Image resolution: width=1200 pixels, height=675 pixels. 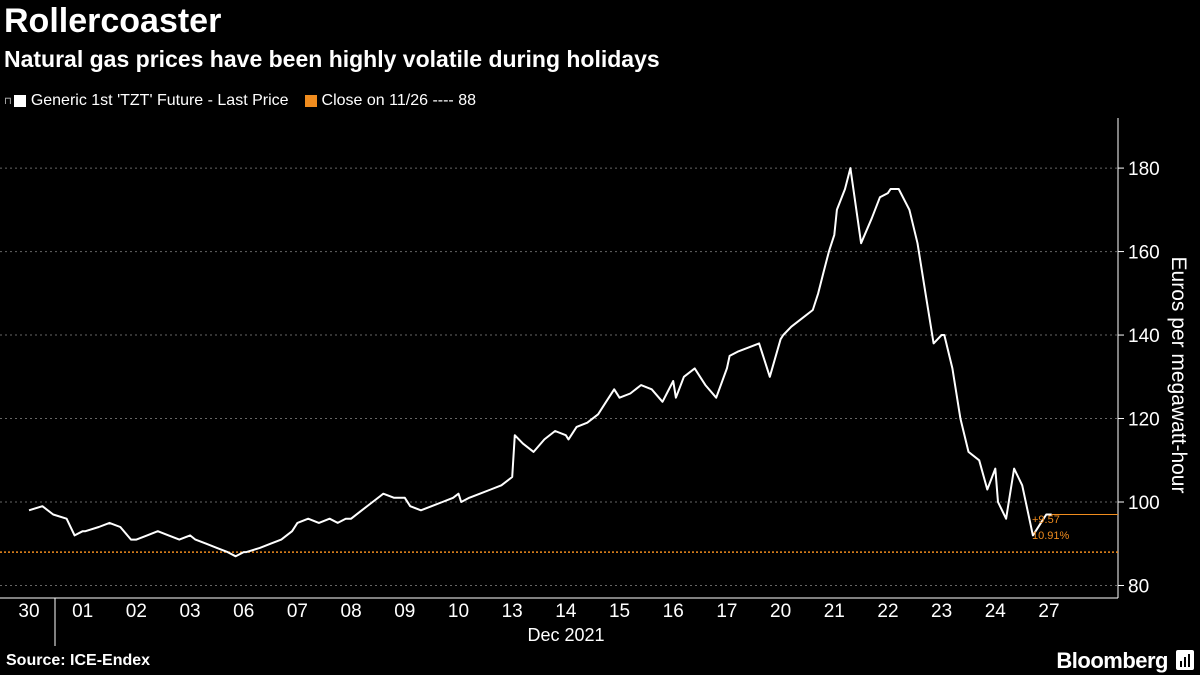 What do you see at coordinates (28, 611) in the screenshot?
I see `x-tick-label-30: 30` at bounding box center [28, 611].